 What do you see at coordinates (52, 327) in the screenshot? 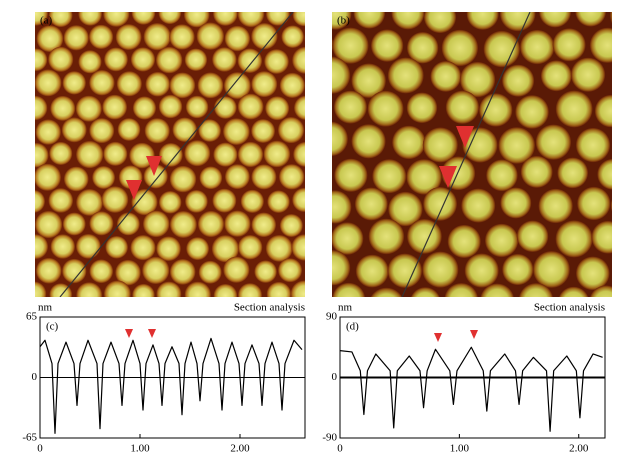
I see `panel-label: (c)` at bounding box center [52, 327].